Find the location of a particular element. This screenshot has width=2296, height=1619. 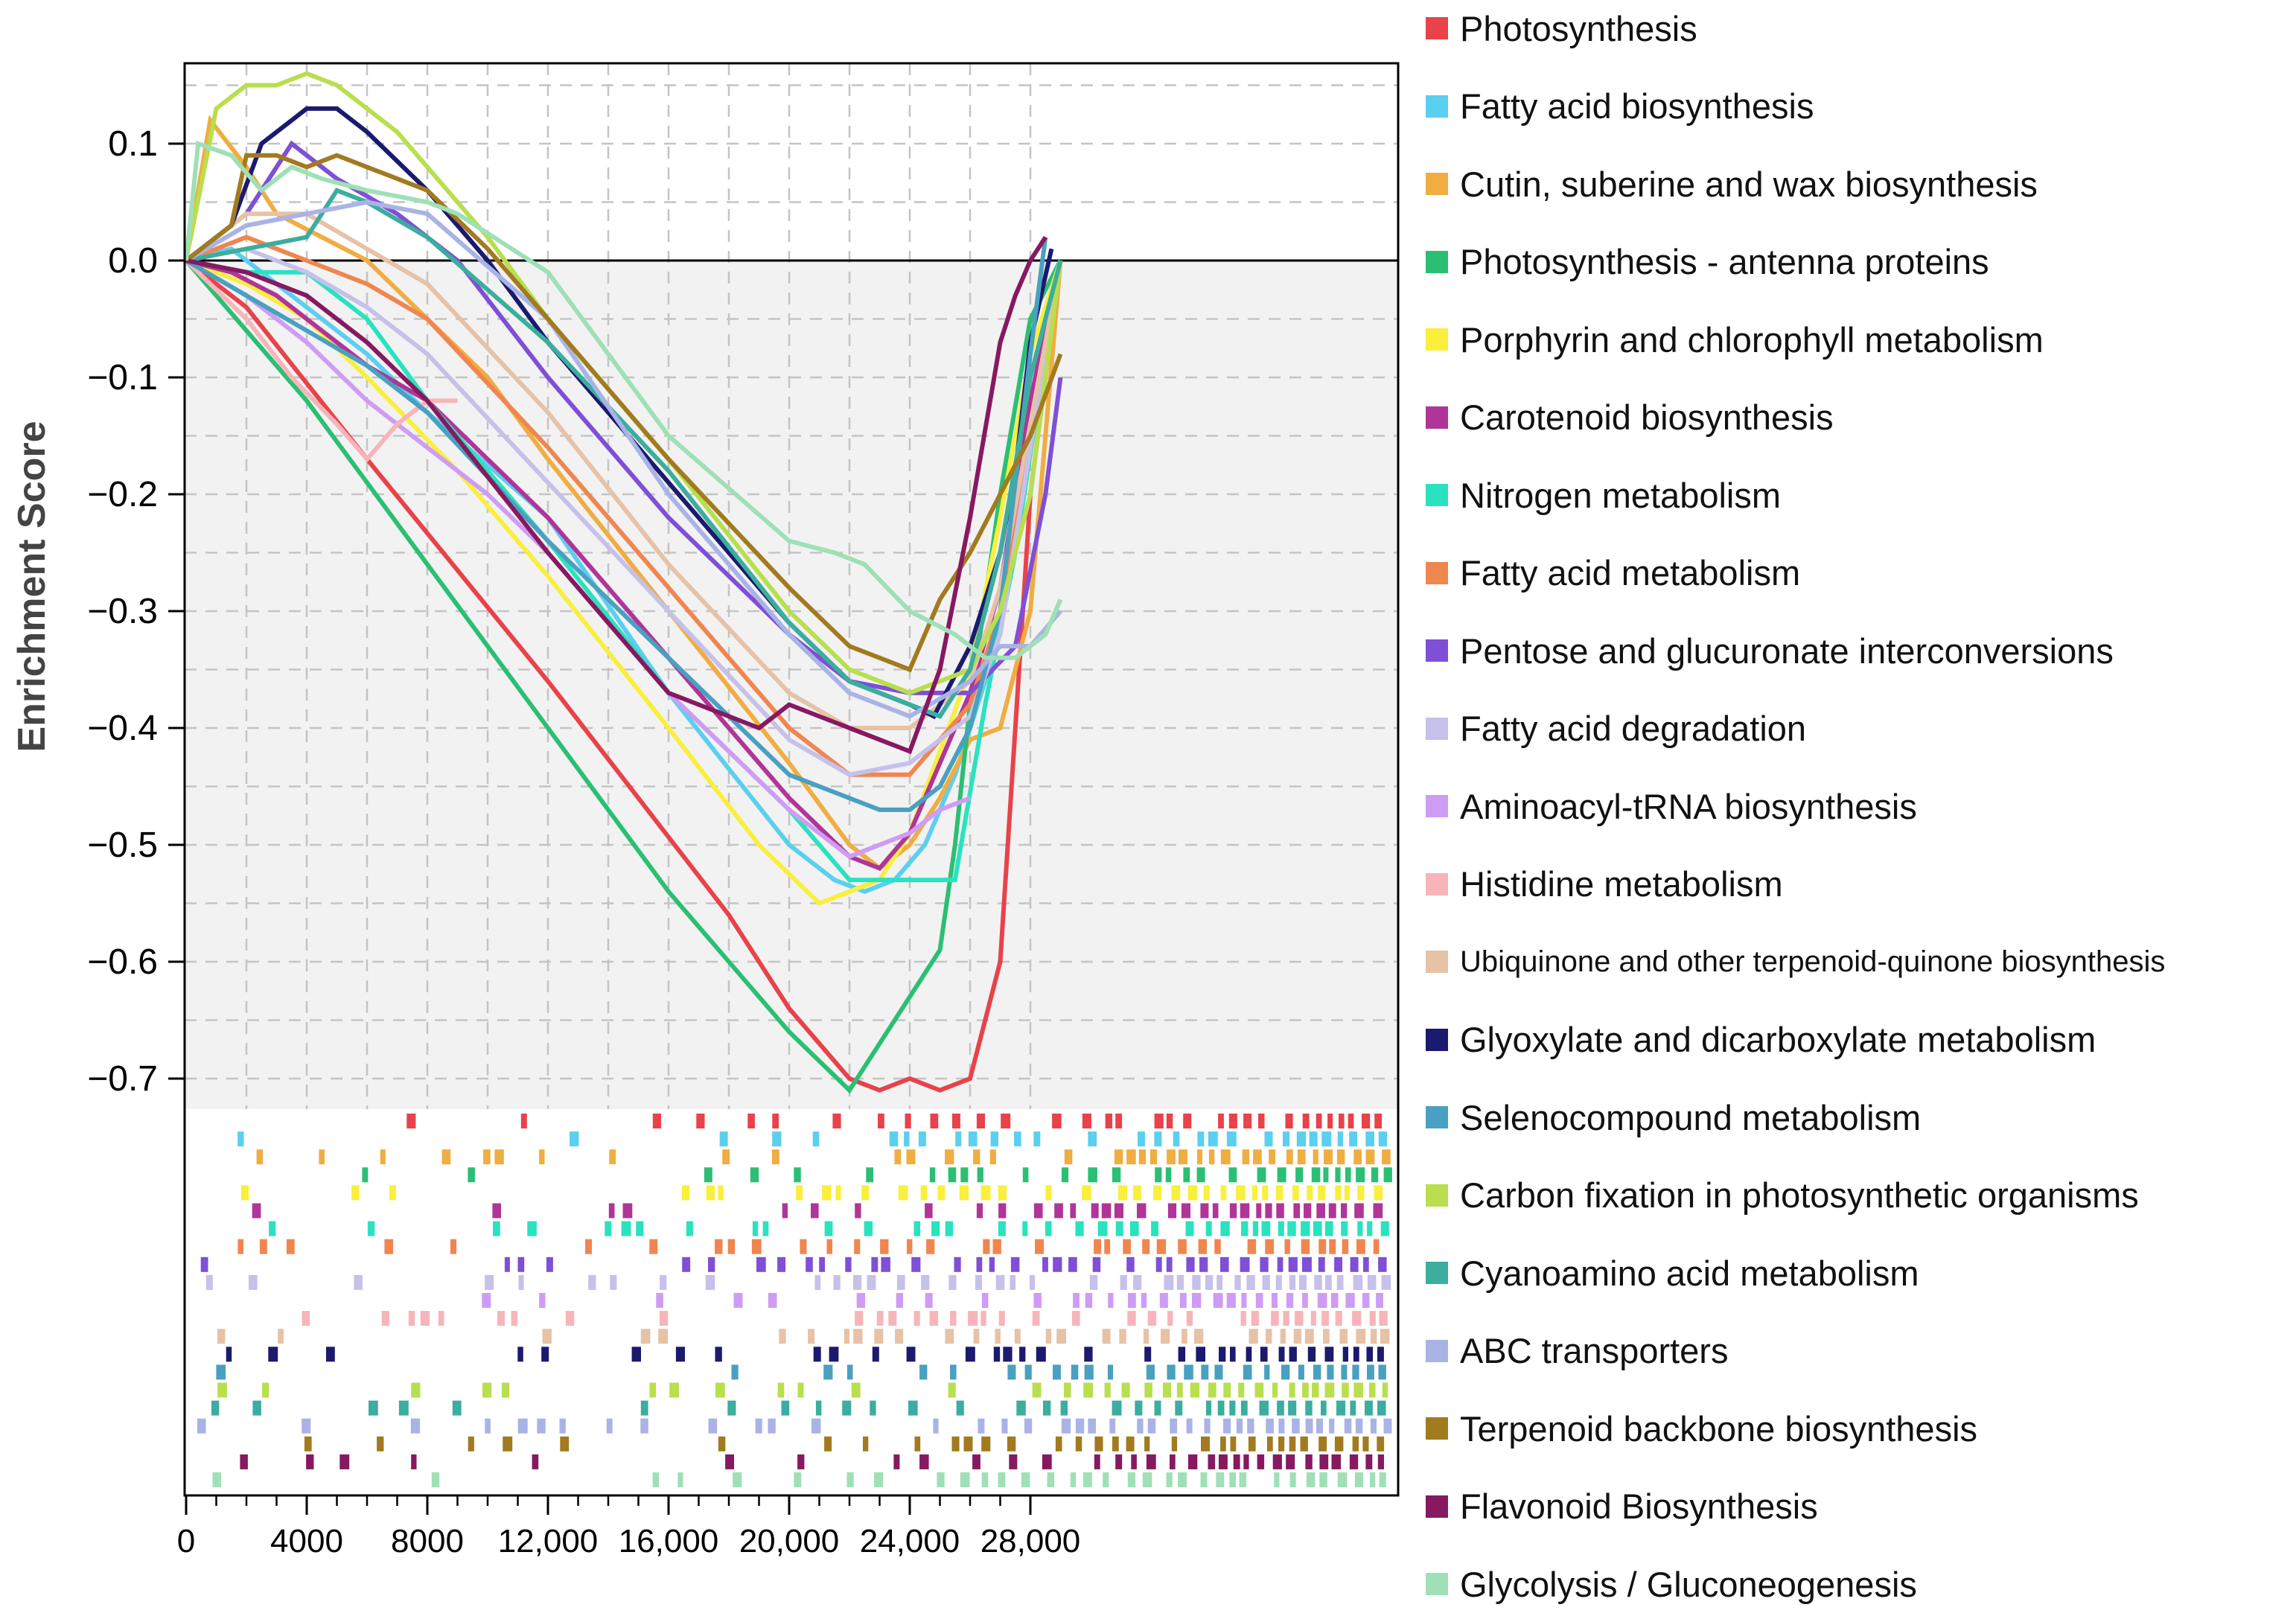

legend-item: Porphyrin and chlorophyll metabolism is located at coordinates (1735, 339).